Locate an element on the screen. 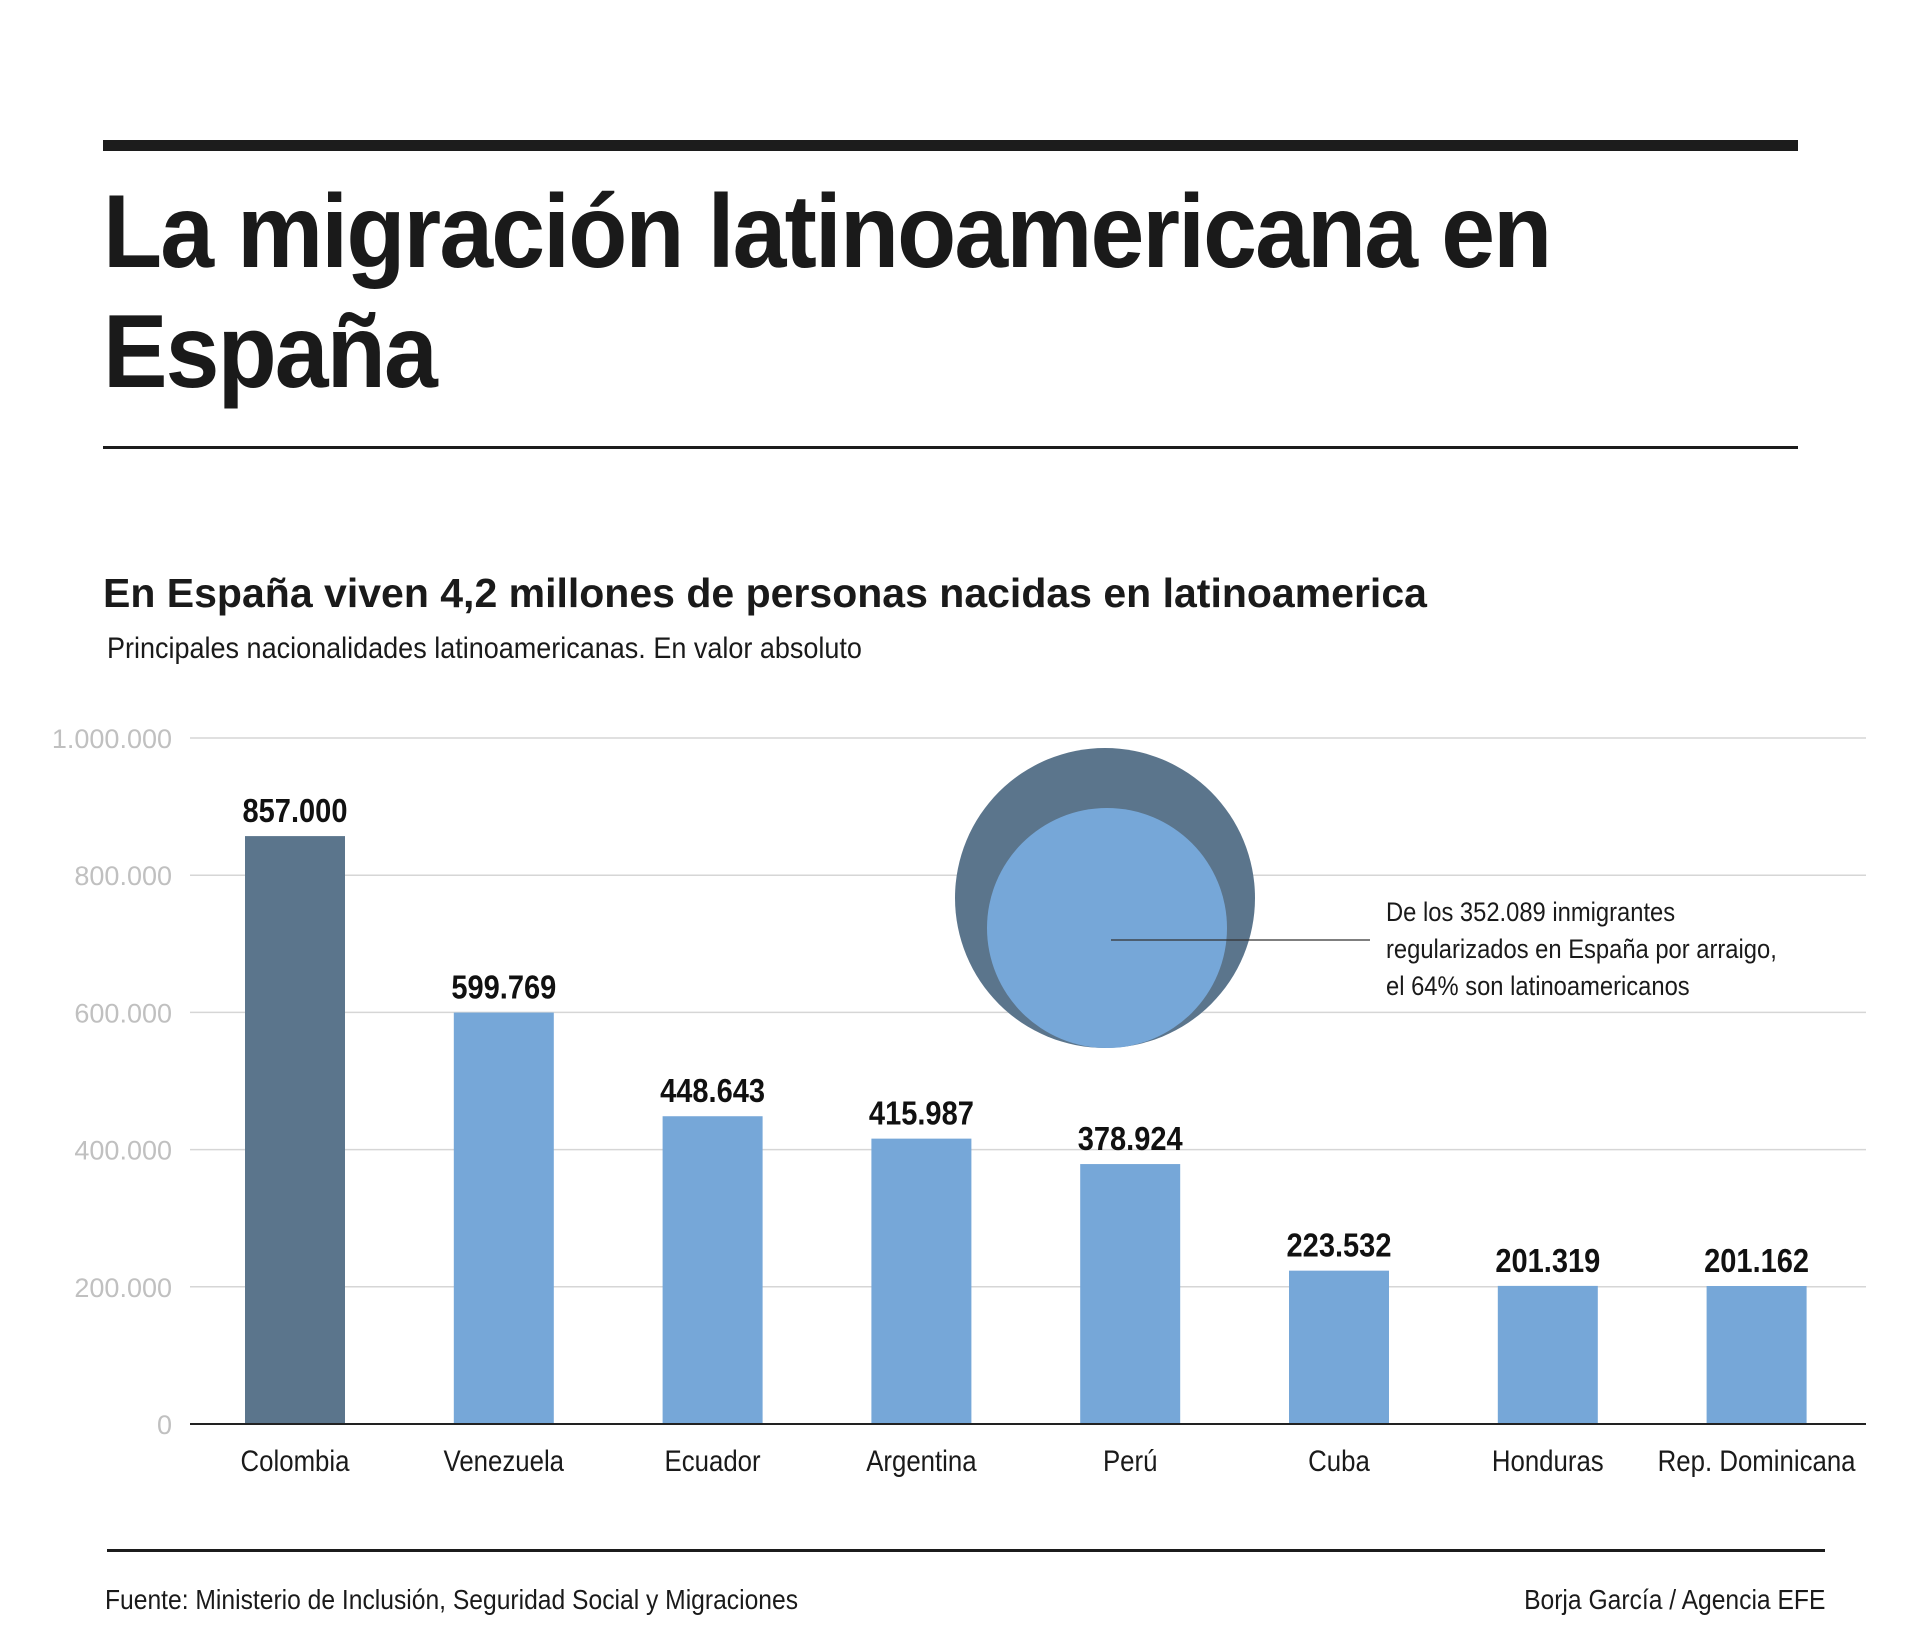 The height and width of the screenshot is (1646, 1920). value-label: 201.319 is located at coordinates (1547, 1260).